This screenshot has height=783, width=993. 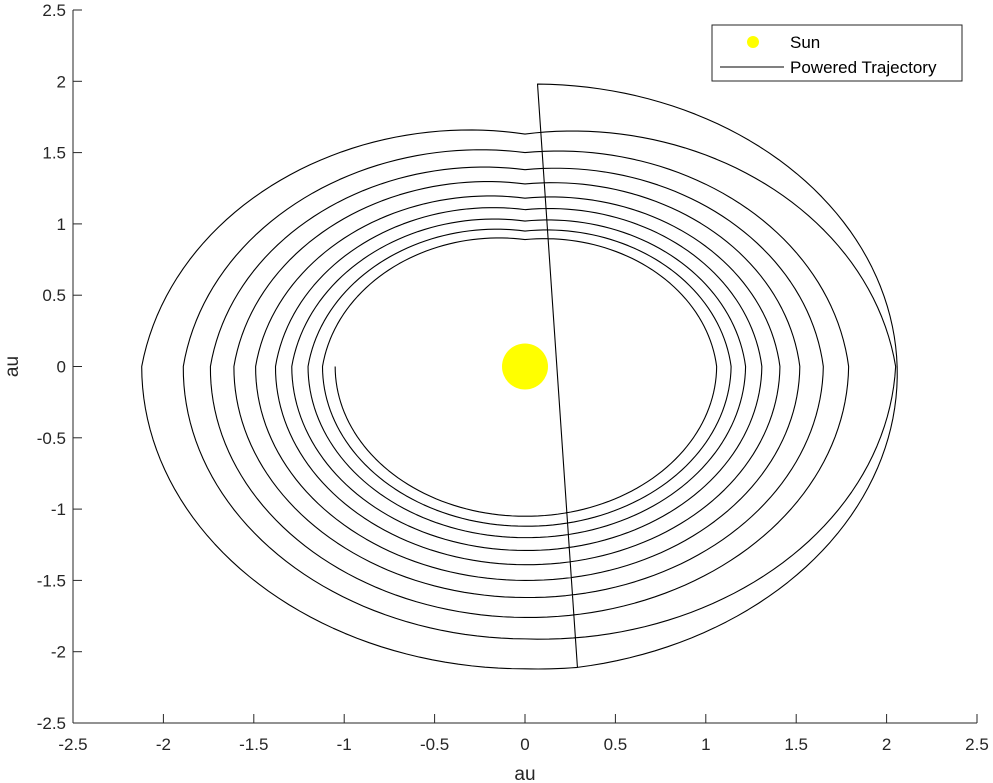 What do you see at coordinates (524, 744) in the screenshot?
I see `x-tick-label: 0` at bounding box center [524, 744].